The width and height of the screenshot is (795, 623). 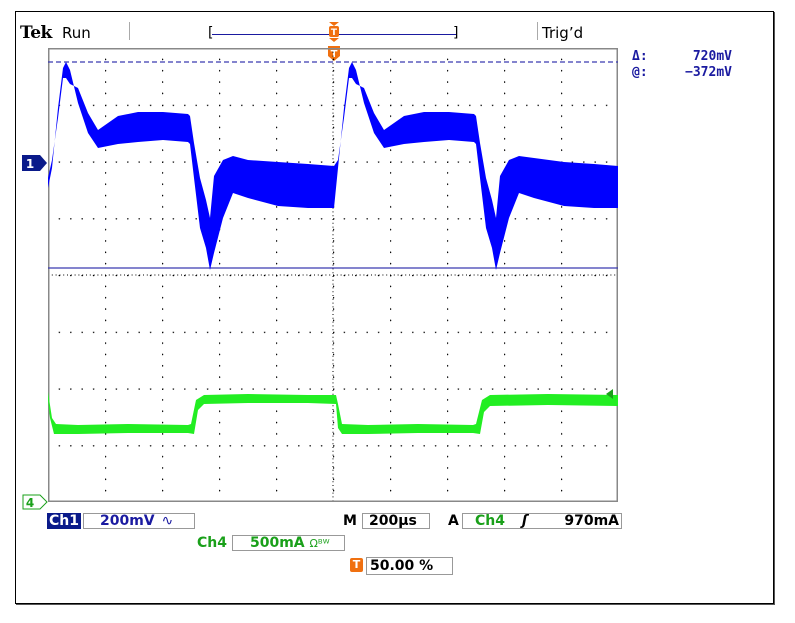 I want to click on brand-logo: Tek, so click(x=36, y=33).